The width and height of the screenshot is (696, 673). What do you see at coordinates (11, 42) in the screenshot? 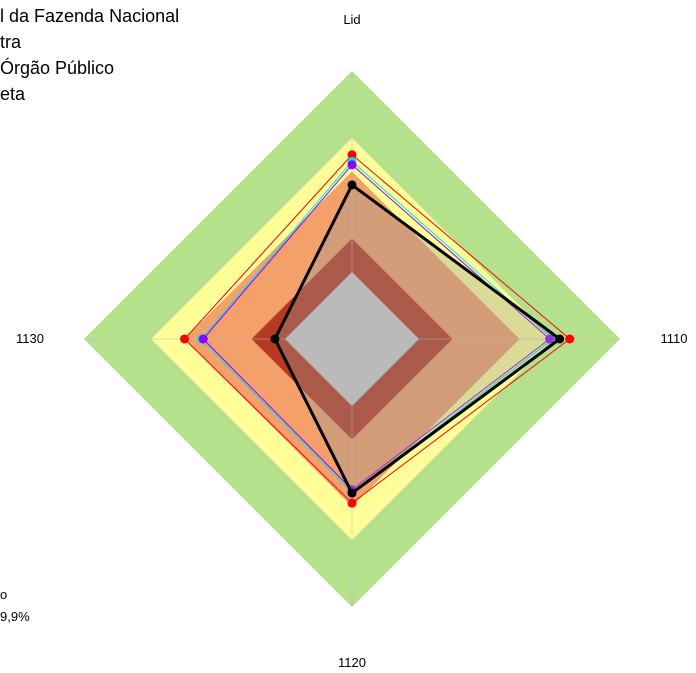
I see `legend-entry-2: tra` at bounding box center [11, 42].